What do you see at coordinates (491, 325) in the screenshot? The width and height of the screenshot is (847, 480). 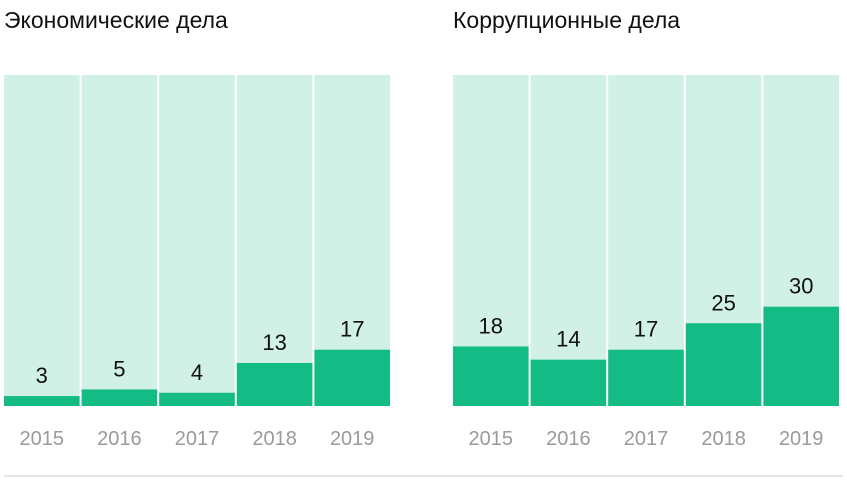 I see `data-label: 18` at bounding box center [491, 325].